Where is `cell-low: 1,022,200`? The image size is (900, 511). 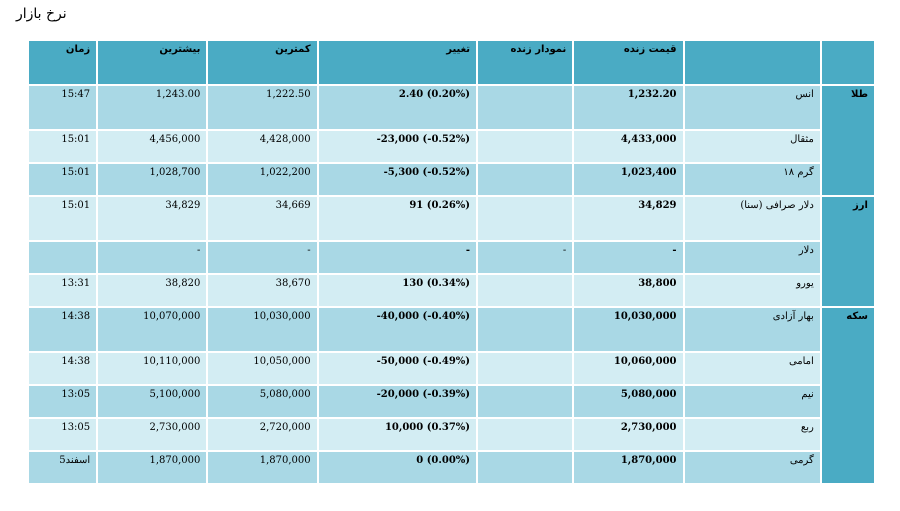
cell-low: 1,022,200 is located at coordinates (262, 179).